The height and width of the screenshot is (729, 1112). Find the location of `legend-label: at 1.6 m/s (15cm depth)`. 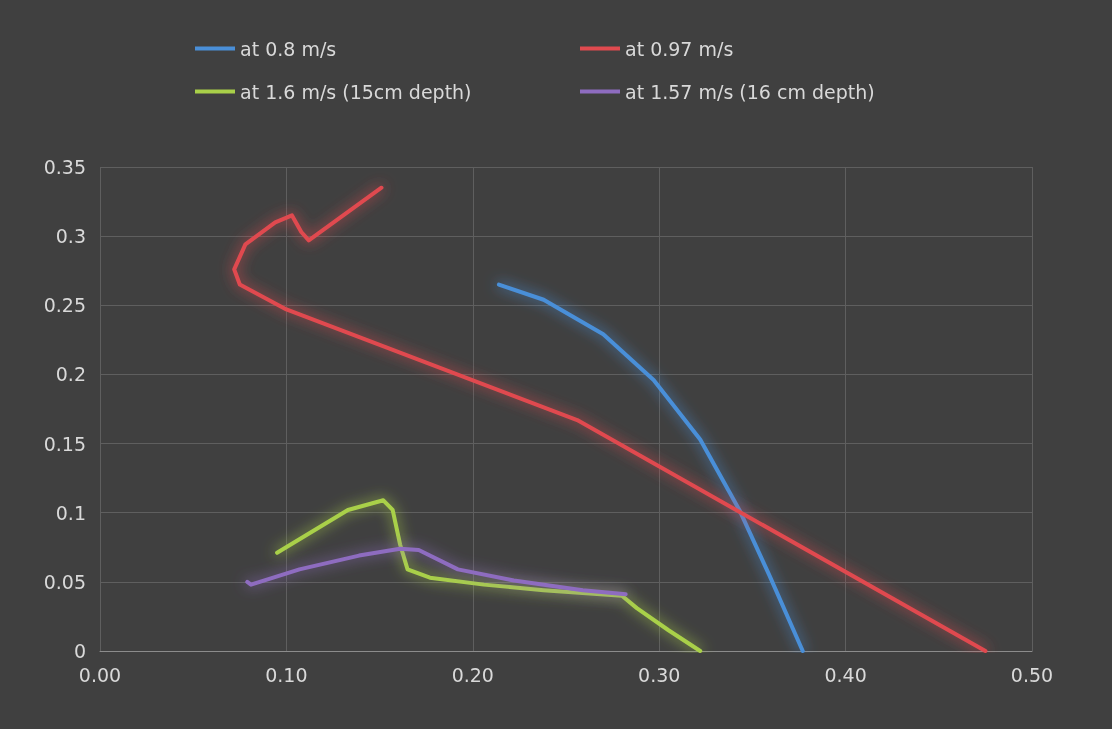

legend-label: at 1.6 m/s (15cm depth) is located at coordinates (356, 91).